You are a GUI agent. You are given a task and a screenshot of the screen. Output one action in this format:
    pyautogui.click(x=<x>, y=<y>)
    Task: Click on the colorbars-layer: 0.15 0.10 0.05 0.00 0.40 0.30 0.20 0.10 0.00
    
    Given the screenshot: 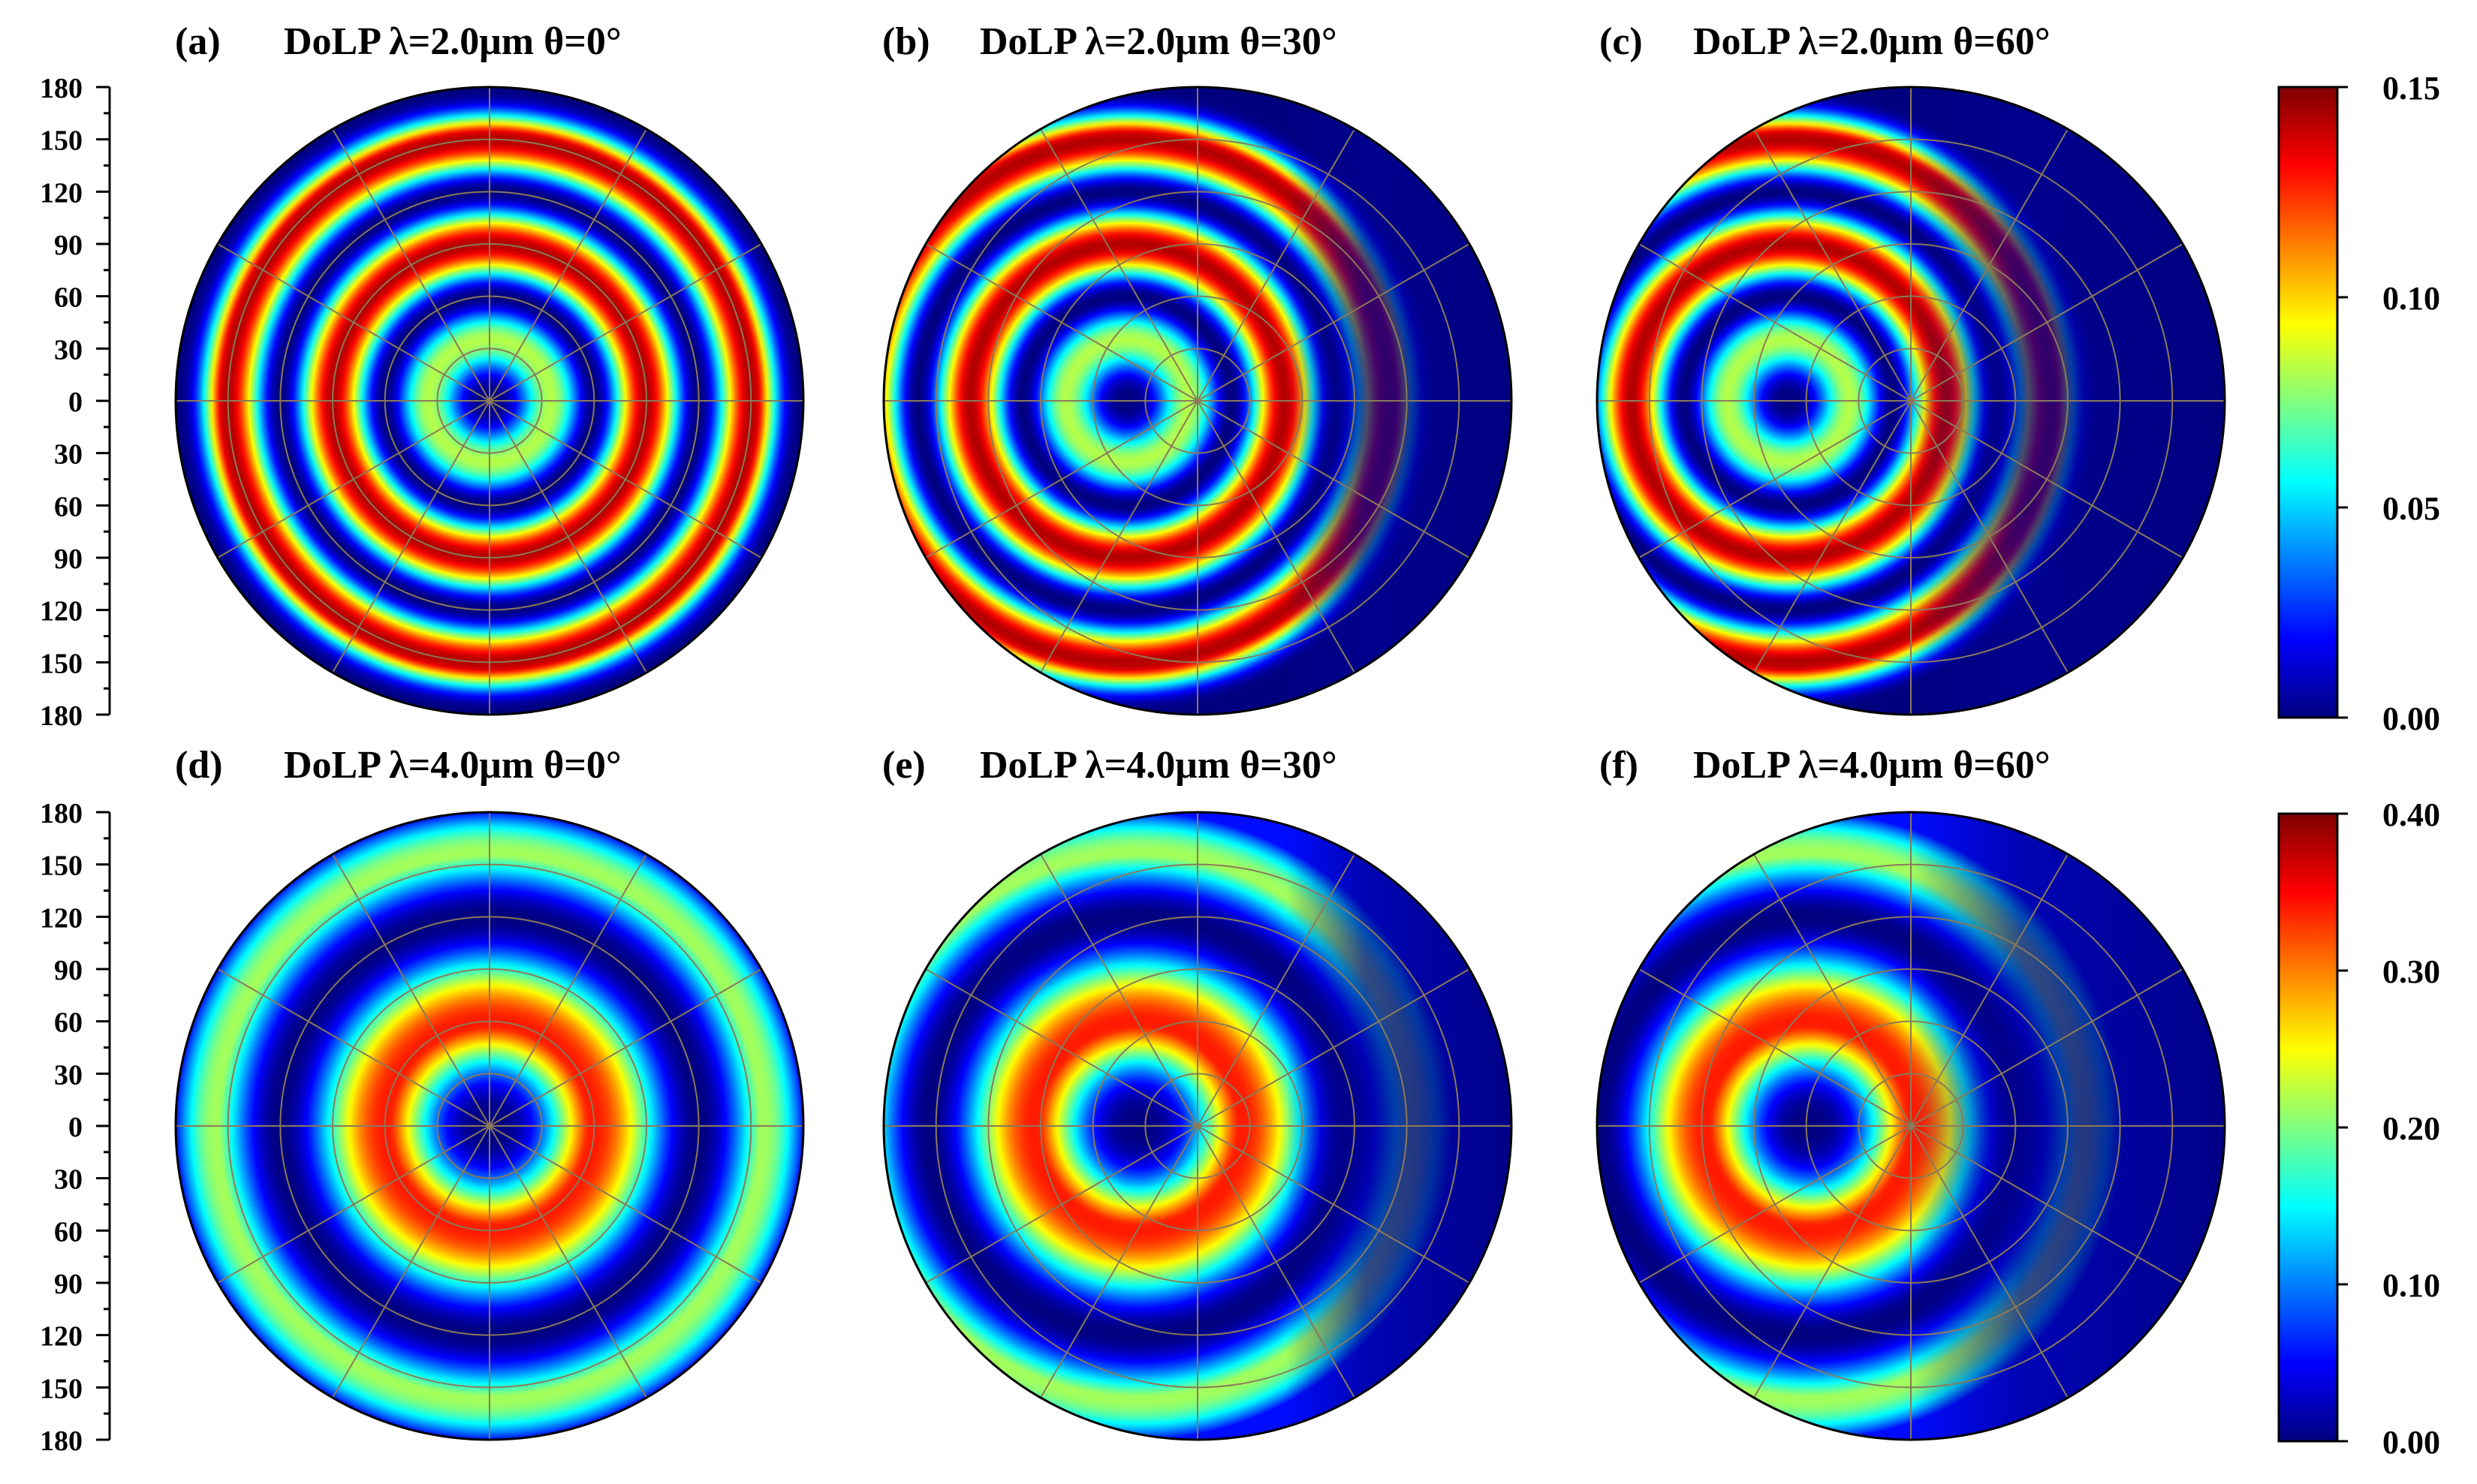 What is the action you would take?
    pyautogui.click(x=2358, y=765)
    